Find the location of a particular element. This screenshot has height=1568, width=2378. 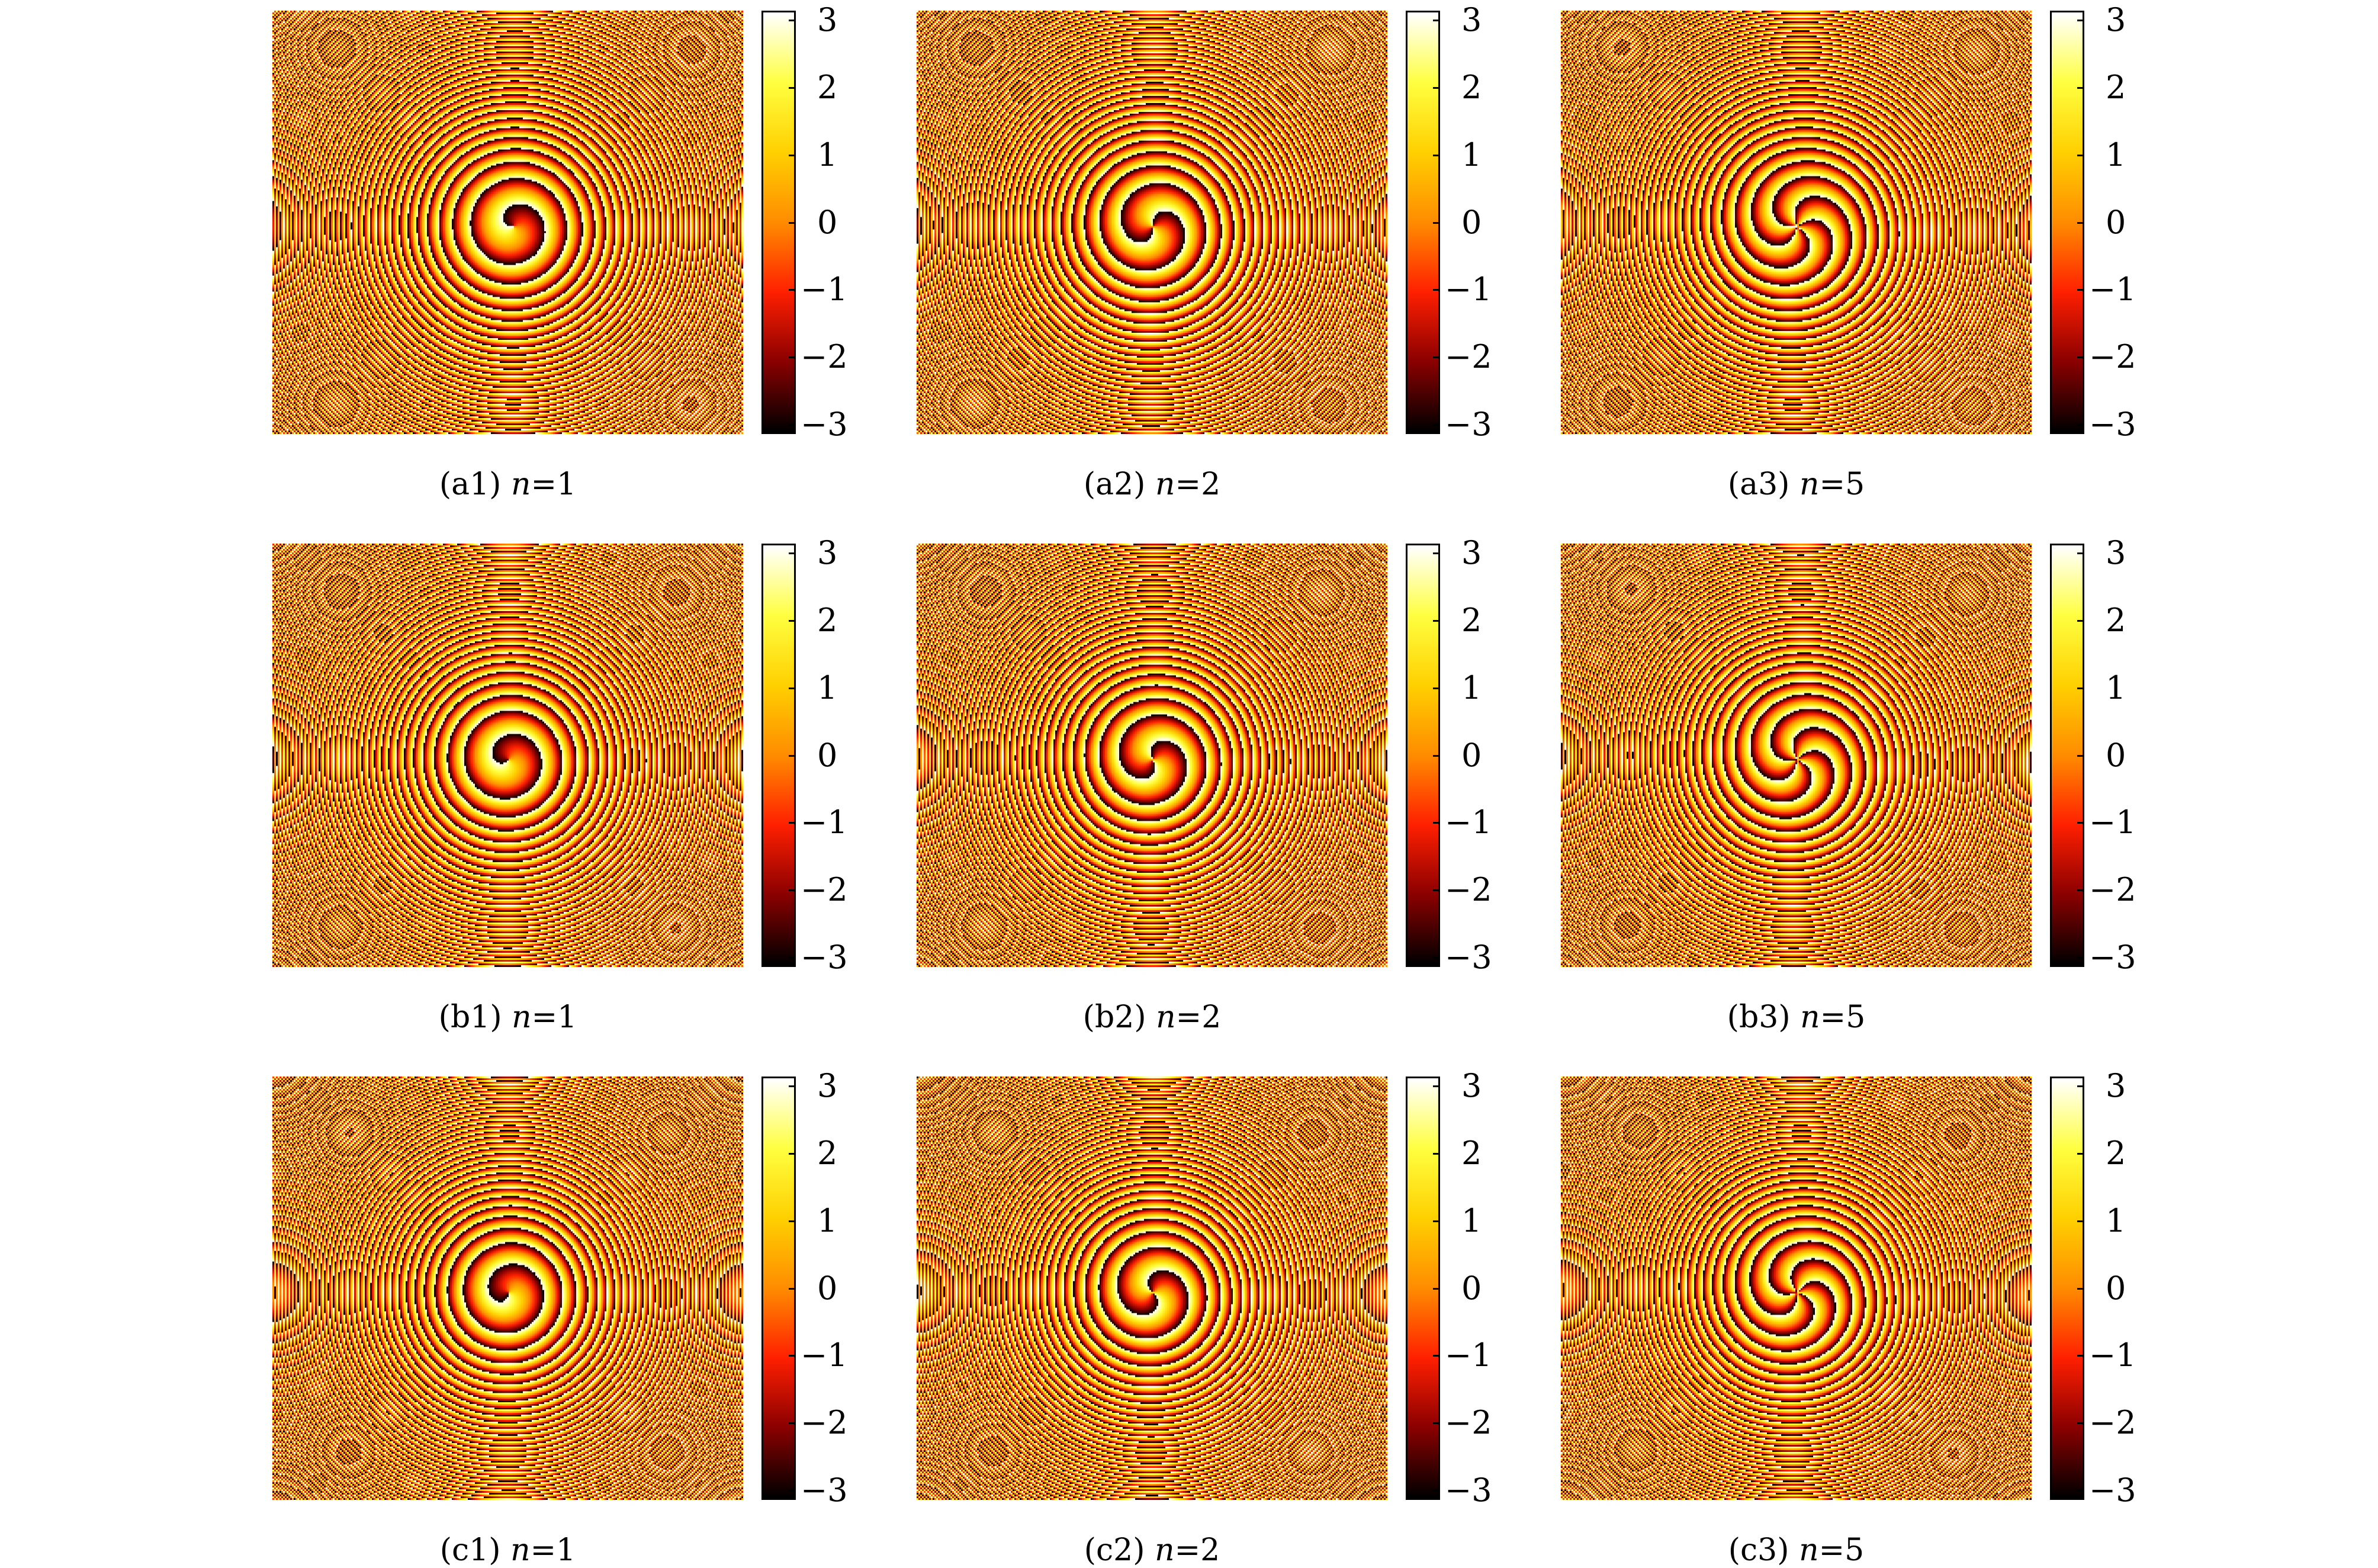

panel-label: (c2) is located at coordinates (1114, 1550).